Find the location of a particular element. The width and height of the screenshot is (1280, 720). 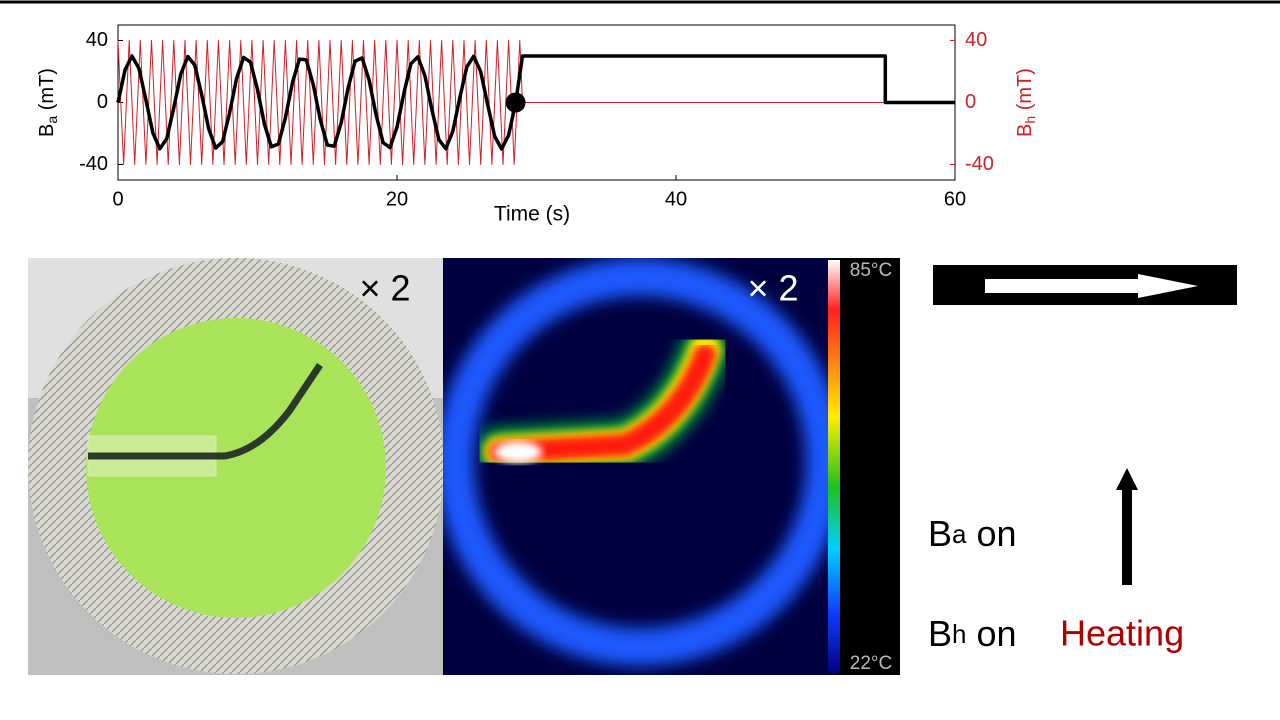

y2-tick-label: 0 is located at coordinates (970, 102).